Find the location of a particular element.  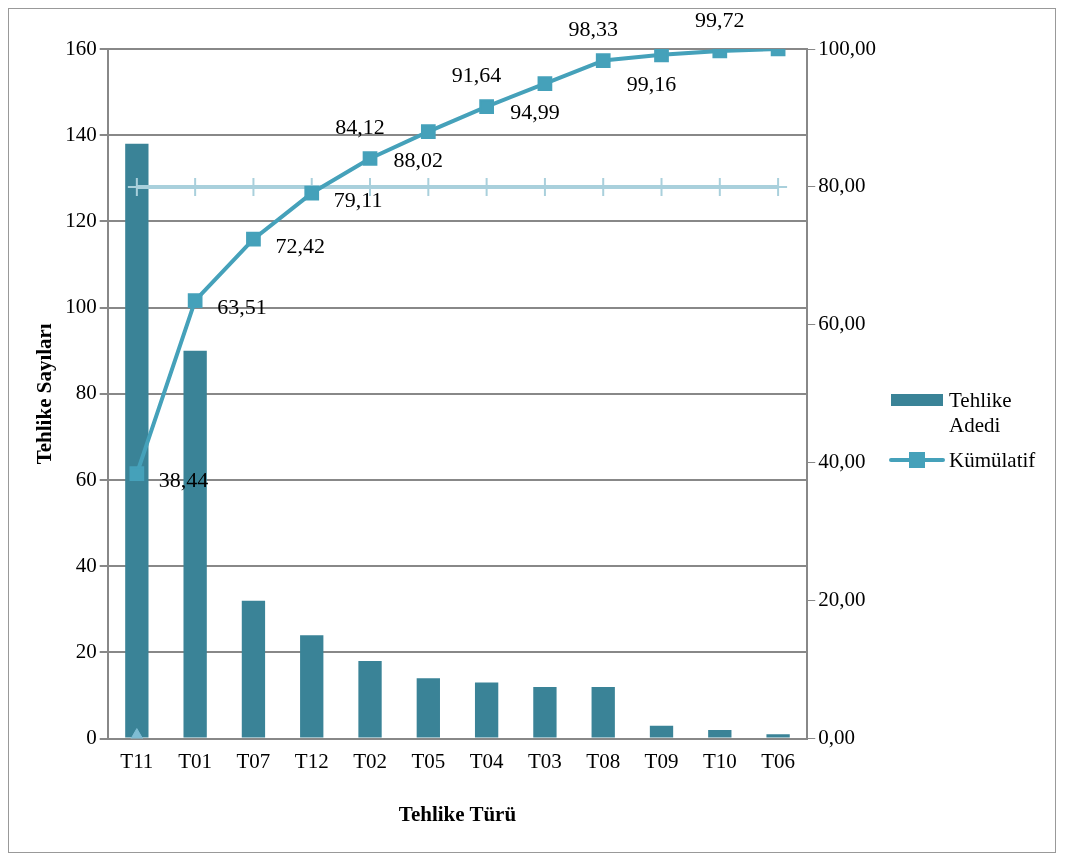

y-tick-label: 20 is located at coordinates (86, 650).